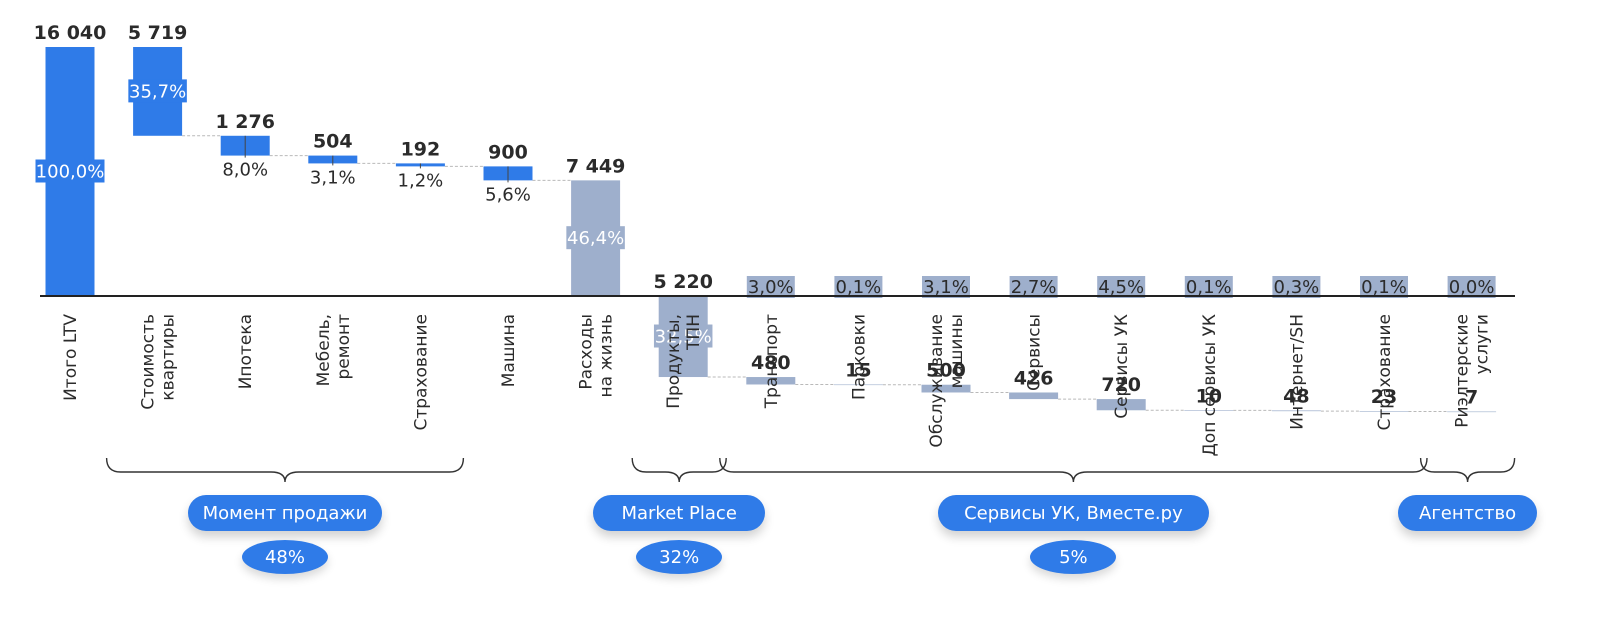 The image size is (1598, 619). I want to click on percent-label-text: 4,5%, so click(1121, 287).